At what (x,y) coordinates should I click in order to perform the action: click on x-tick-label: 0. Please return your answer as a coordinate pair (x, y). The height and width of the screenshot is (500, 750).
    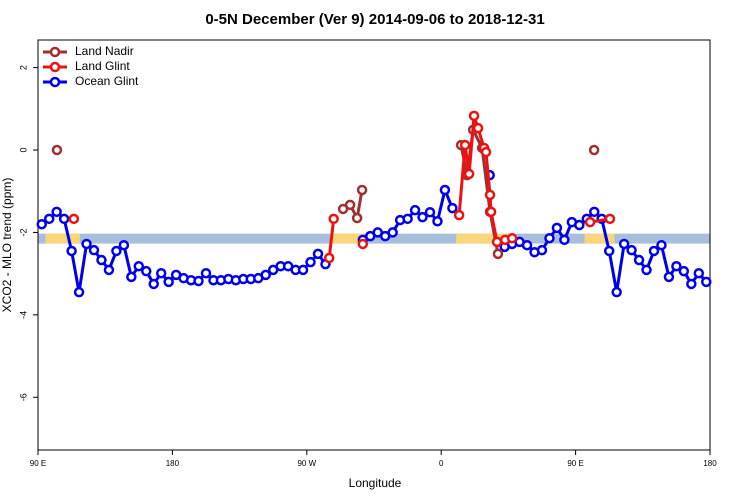
    Looking at the image, I should click on (441, 463).